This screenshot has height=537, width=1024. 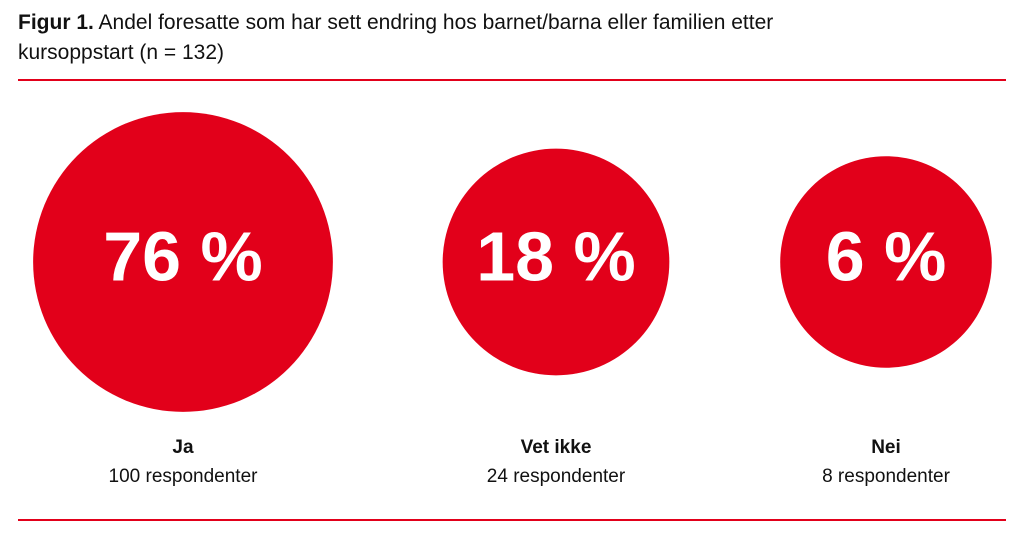 What do you see at coordinates (886, 256) in the screenshot?
I see `value-label: 6 %` at bounding box center [886, 256].